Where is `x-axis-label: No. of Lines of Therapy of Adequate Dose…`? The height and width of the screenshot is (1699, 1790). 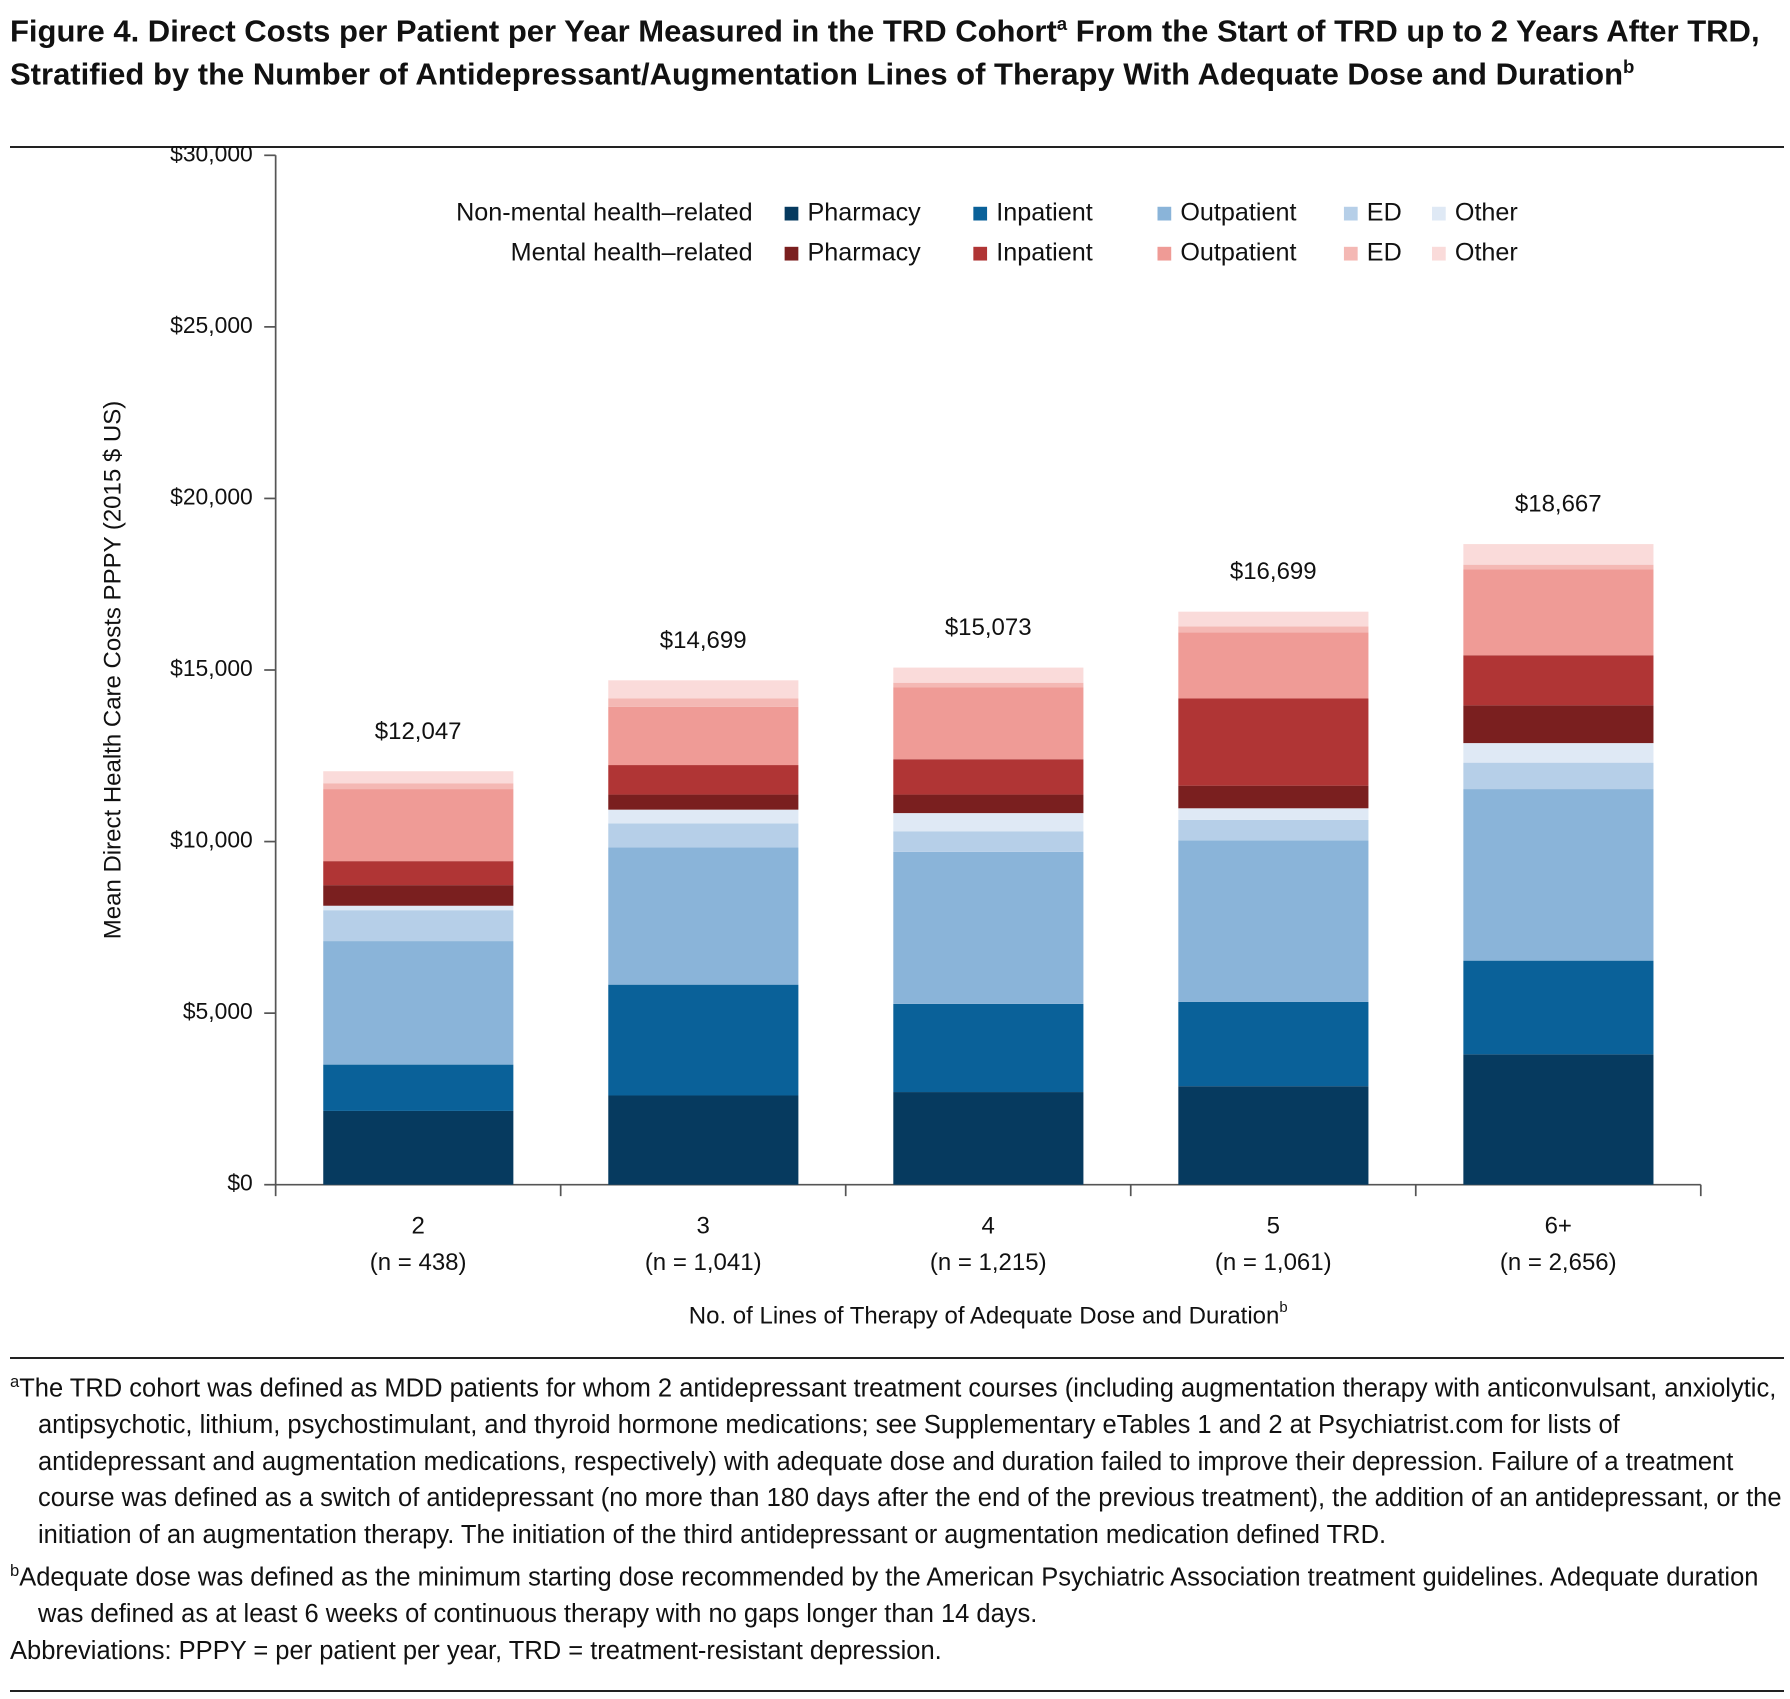 x-axis-label: No. of Lines of Therapy of Adequate Dose… is located at coordinates (988, 1315).